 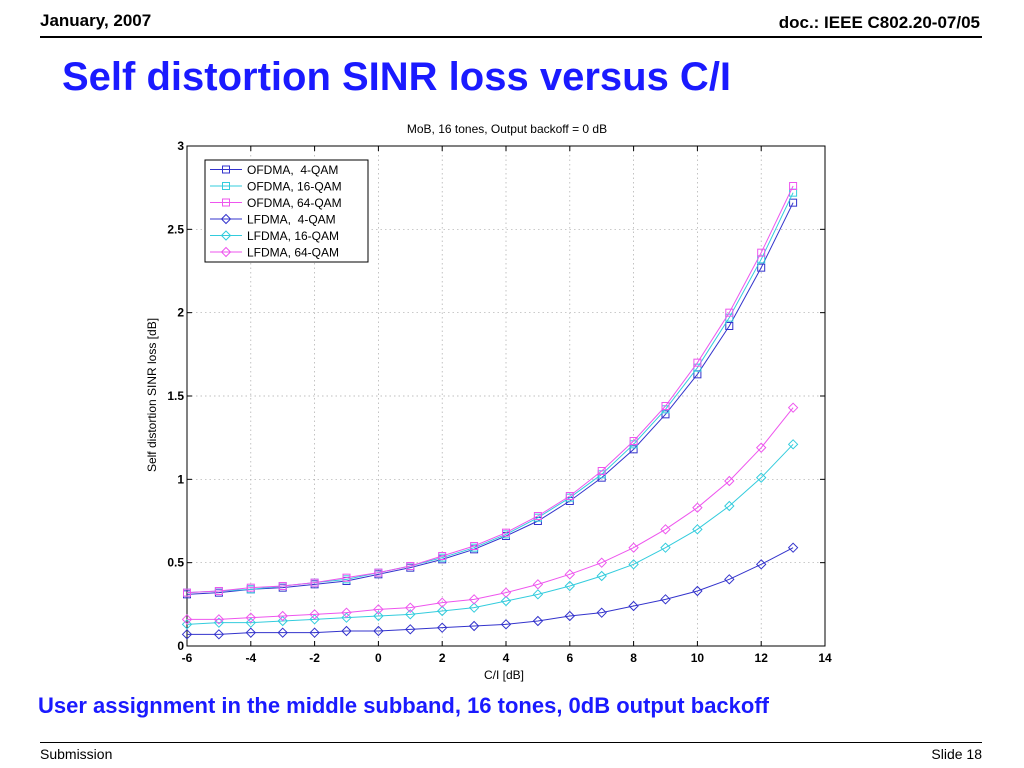 I want to click on y-tick-label: 2.5, so click(x=175, y=229).